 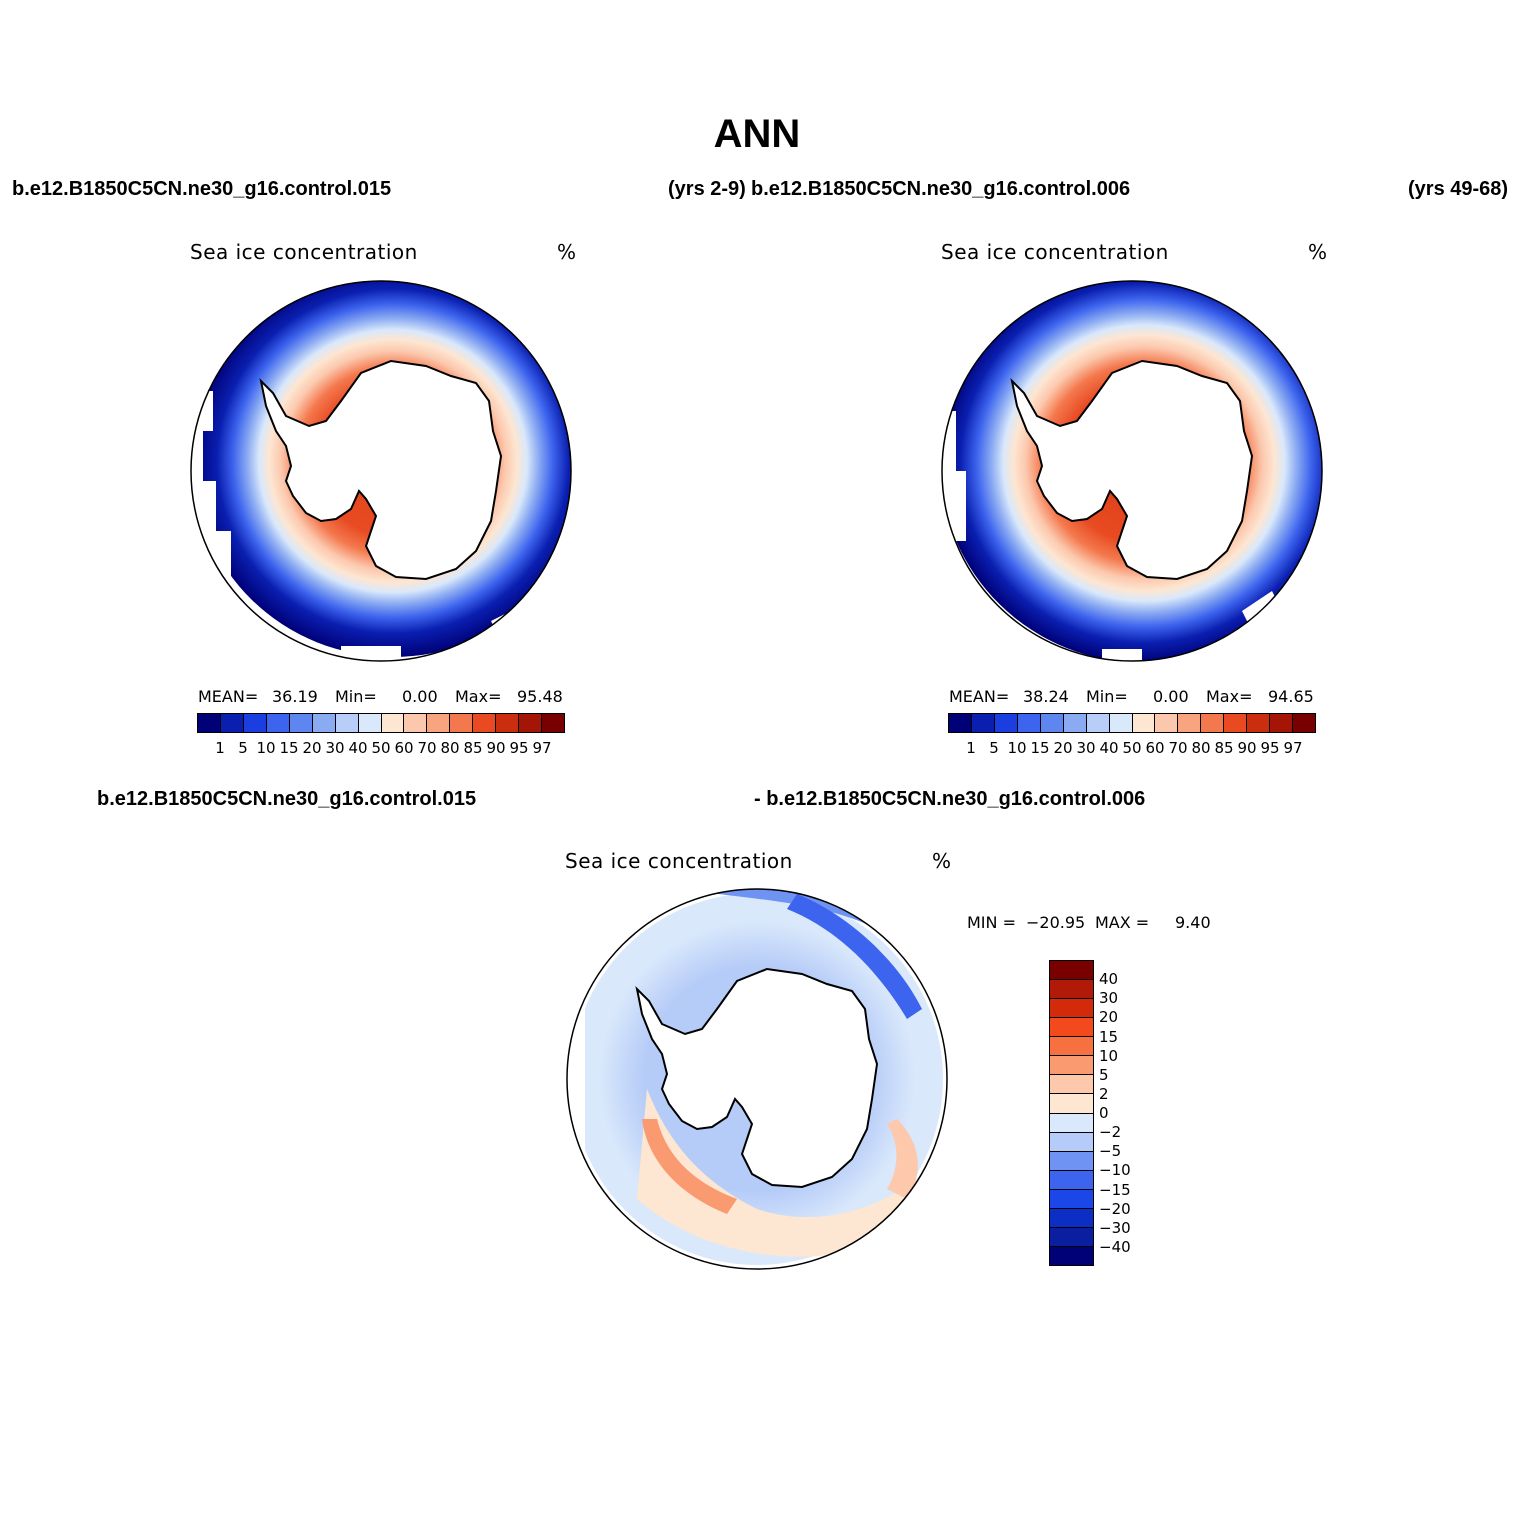 I want to click on case-a-label: b.e12.B1850C5CN.ne30_g16.control.015, so click(x=202, y=189).